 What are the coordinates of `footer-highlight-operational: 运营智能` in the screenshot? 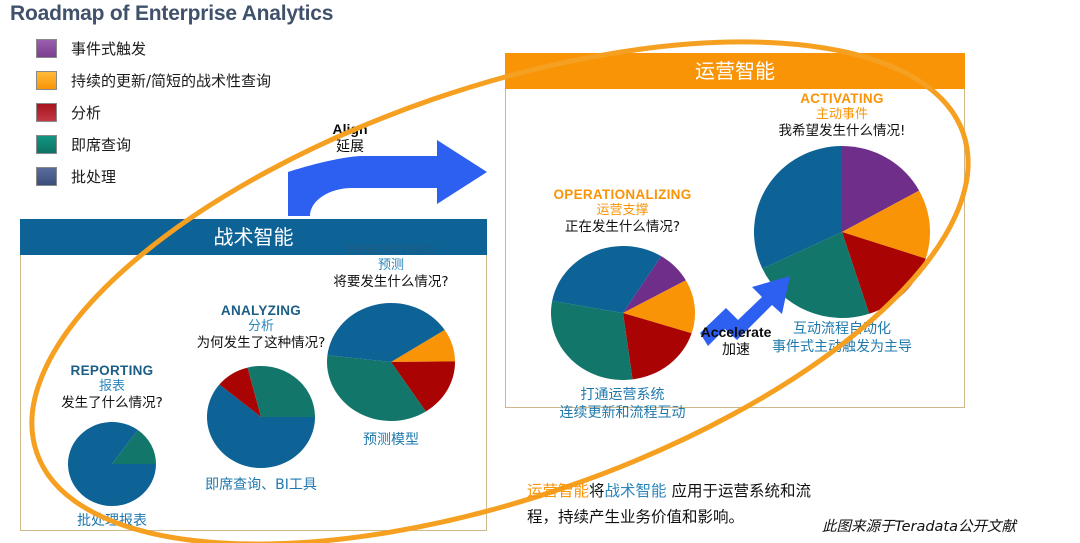 It's located at (558, 491).